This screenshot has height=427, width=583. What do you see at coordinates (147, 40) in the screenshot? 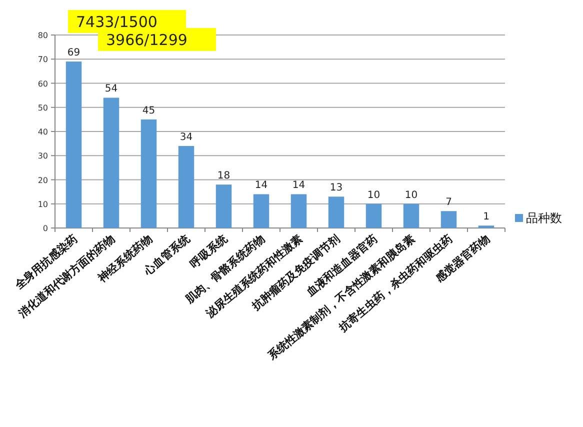
I see `annotation: 3966/1299` at bounding box center [147, 40].